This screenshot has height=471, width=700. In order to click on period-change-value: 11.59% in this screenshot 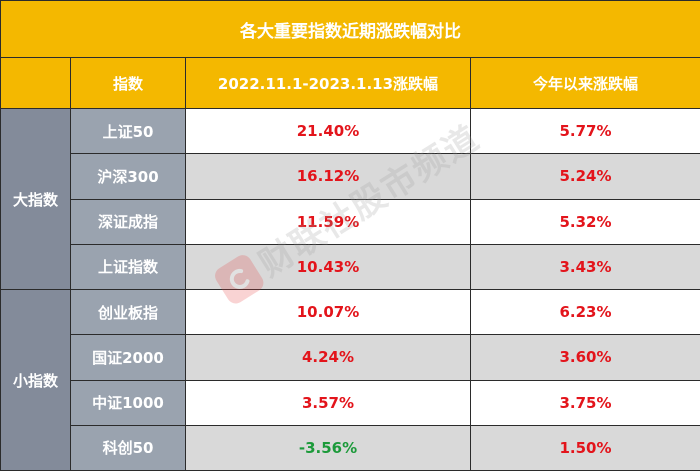, I will do `click(328, 221)`.